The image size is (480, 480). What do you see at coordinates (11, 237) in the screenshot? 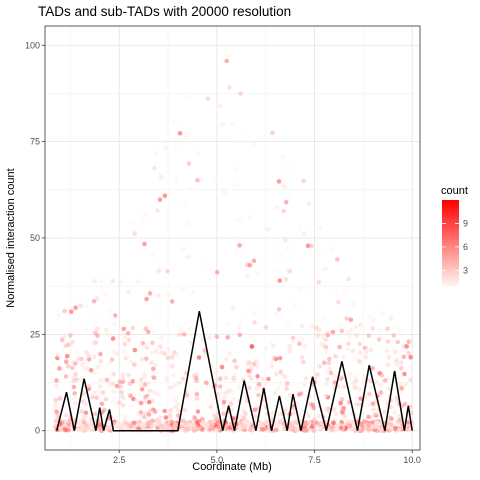
I see `y-axis-title: Normalised interaction count` at bounding box center [11, 237].